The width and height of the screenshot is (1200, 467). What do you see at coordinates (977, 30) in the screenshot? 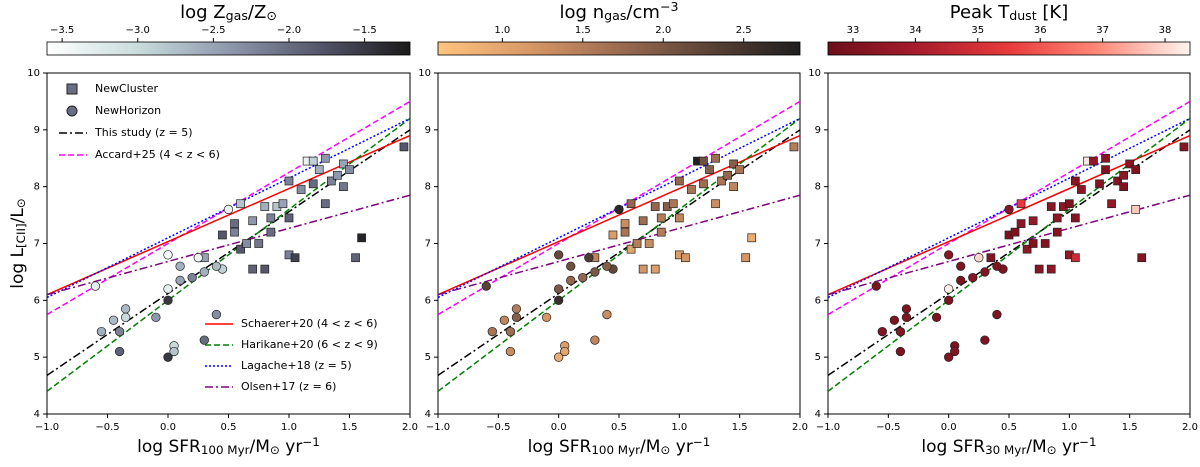
I see `colorbar-tick-label: 35` at bounding box center [977, 30].